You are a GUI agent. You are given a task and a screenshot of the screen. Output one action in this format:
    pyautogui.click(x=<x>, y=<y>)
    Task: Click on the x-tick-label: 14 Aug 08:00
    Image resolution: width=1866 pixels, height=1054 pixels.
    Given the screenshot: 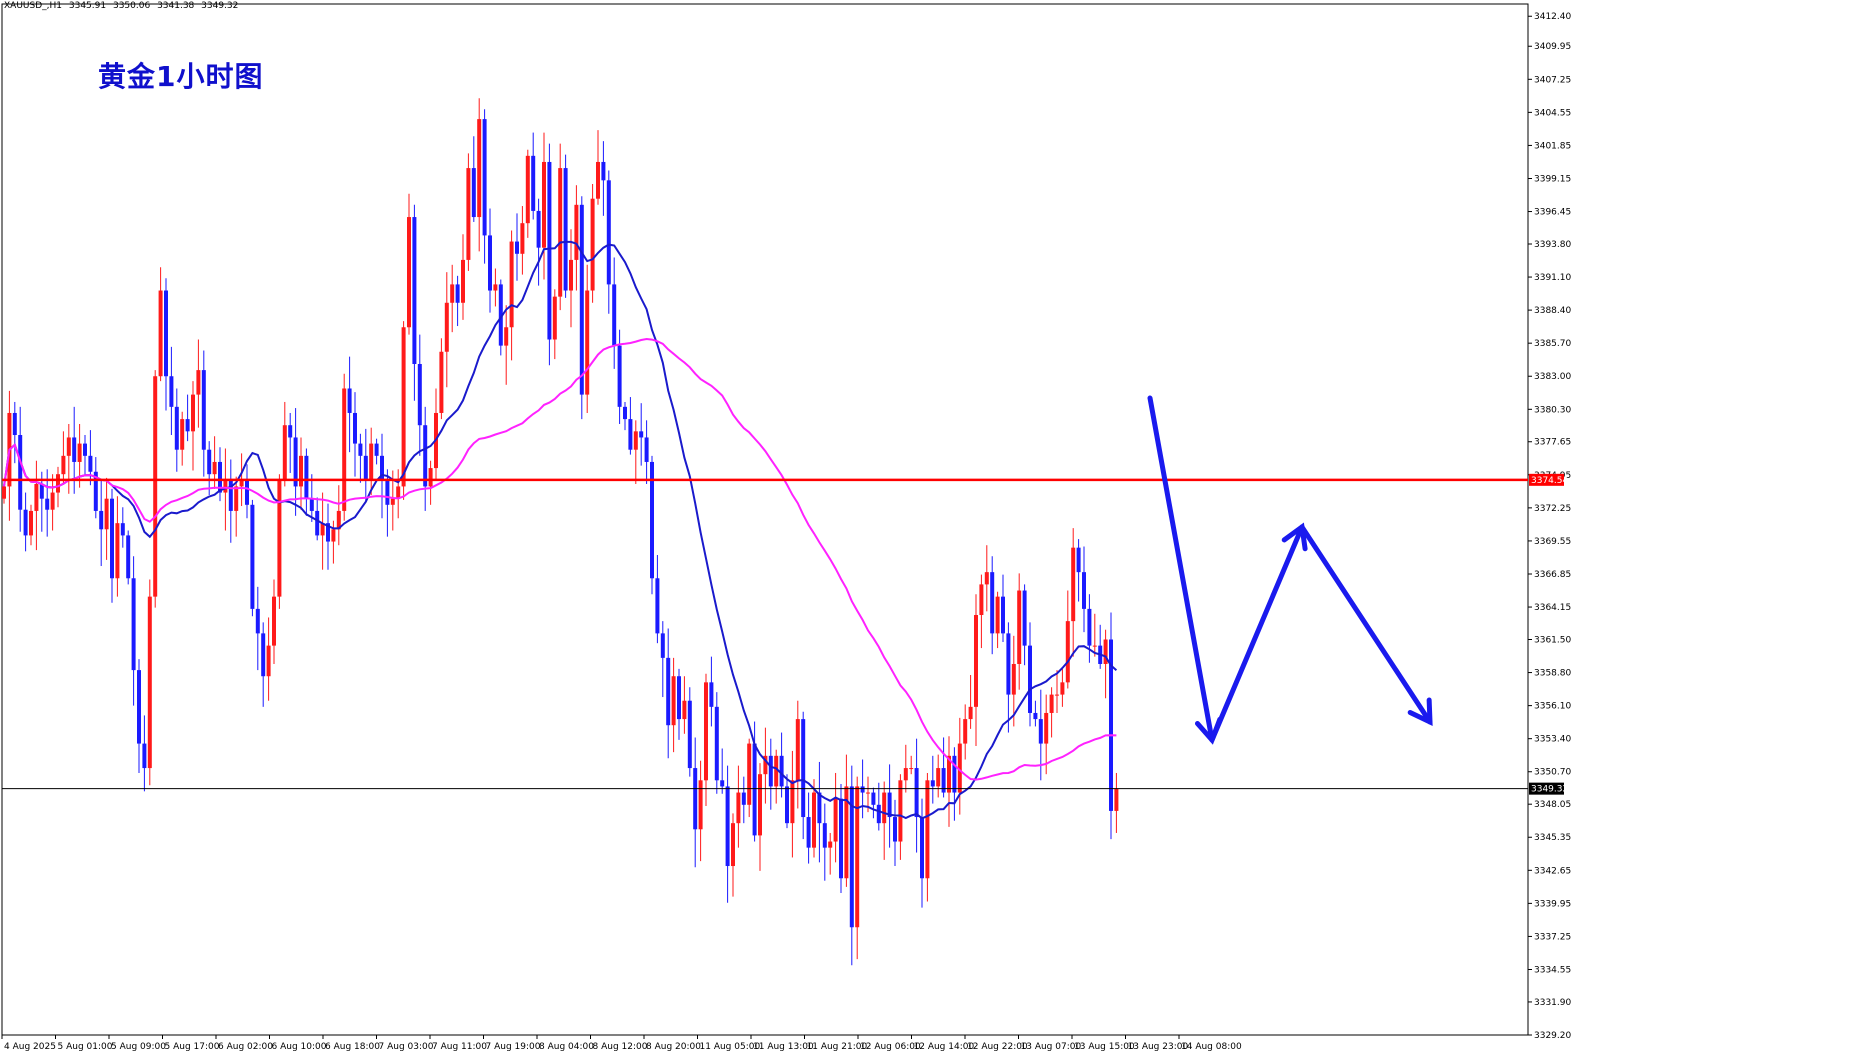 What is the action you would take?
    pyautogui.click(x=1211, y=1047)
    